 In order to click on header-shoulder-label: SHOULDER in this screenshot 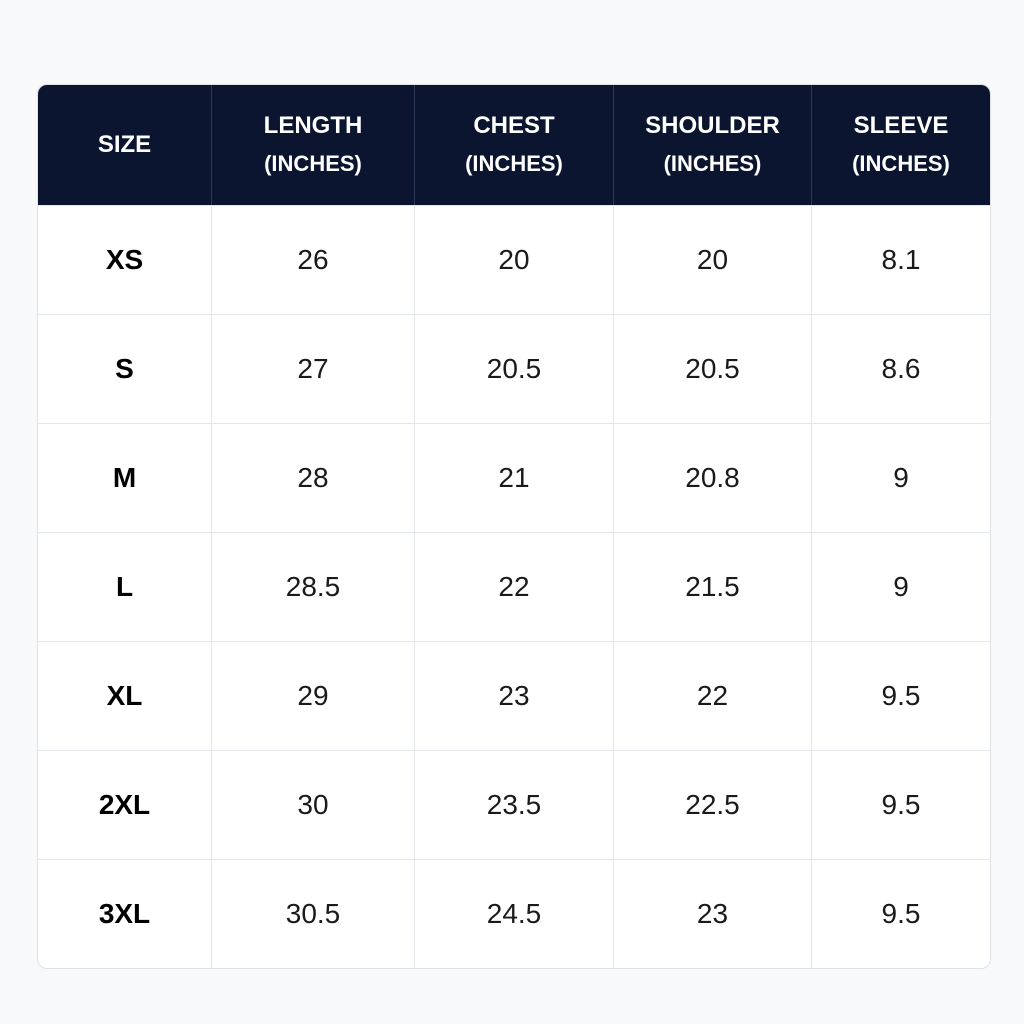, I will do `click(712, 125)`.